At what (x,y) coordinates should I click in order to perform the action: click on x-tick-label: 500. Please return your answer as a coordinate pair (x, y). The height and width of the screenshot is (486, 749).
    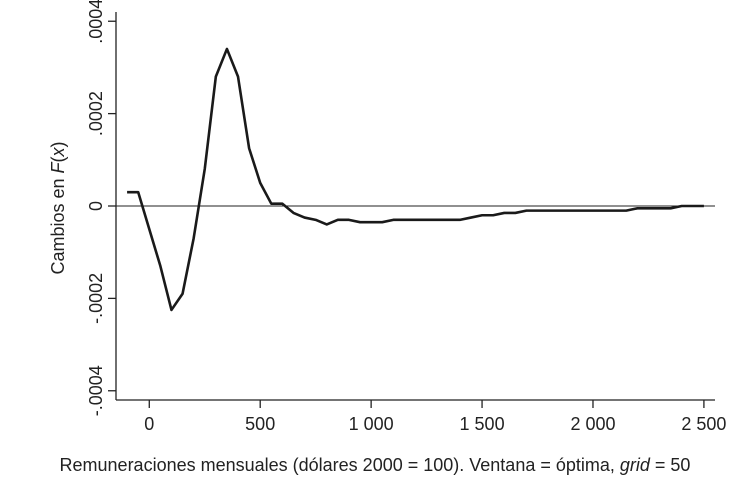
    Looking at the image, I should click on (260, 424).